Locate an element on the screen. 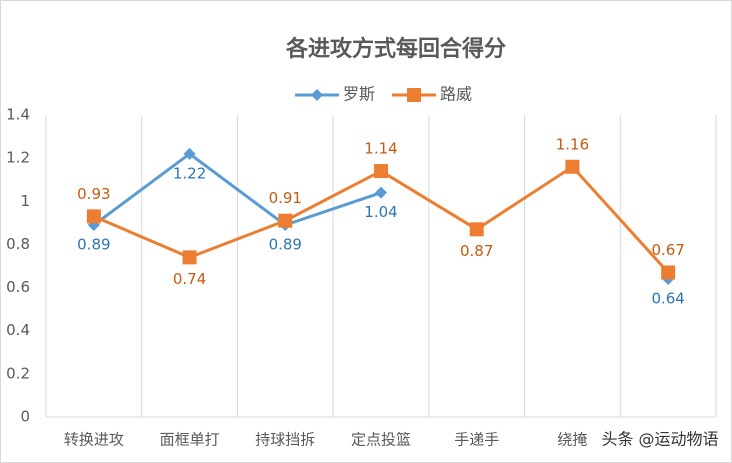 This screenshot has height=463, width=732. data-label: 0.64 is located at coordinates (667, 298).